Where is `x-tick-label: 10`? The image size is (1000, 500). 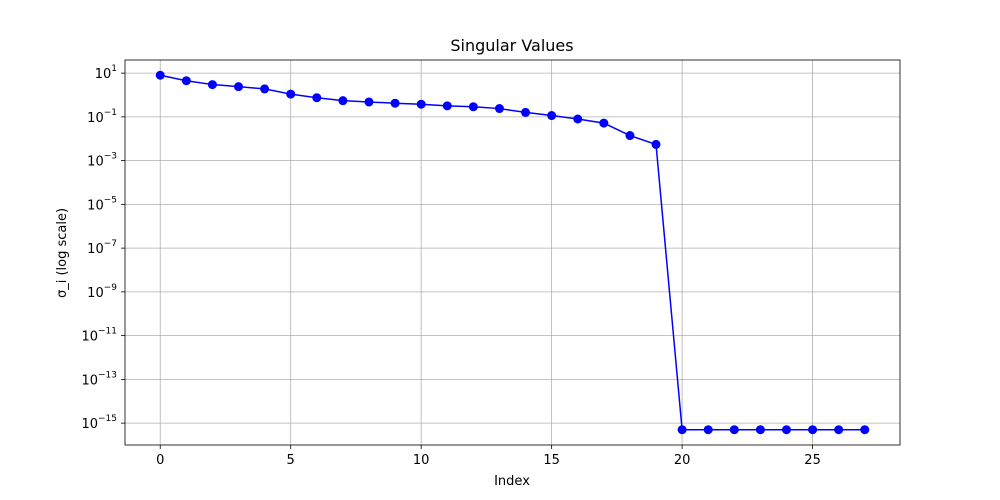 x-tick-label: 10 is located at coordinates (421, 460).